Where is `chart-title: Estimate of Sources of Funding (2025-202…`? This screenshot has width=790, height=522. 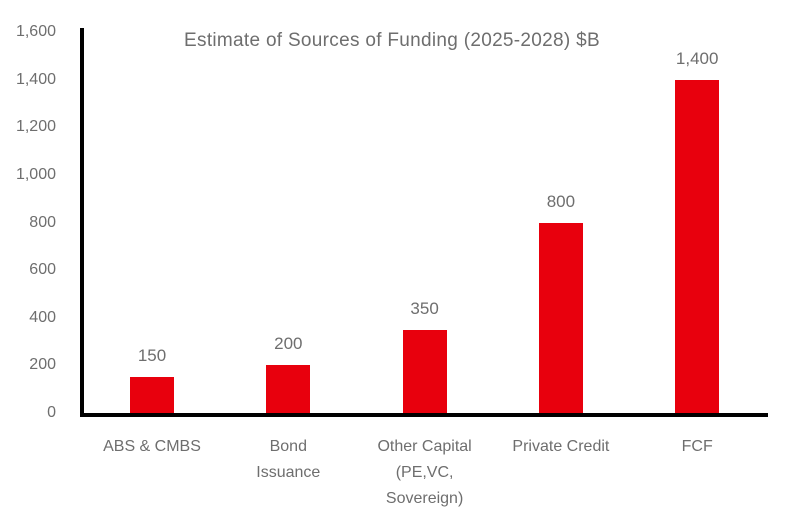 chart-title: Estimate of Sources of Funding (2025-202… is located at coordinates (392, 40).